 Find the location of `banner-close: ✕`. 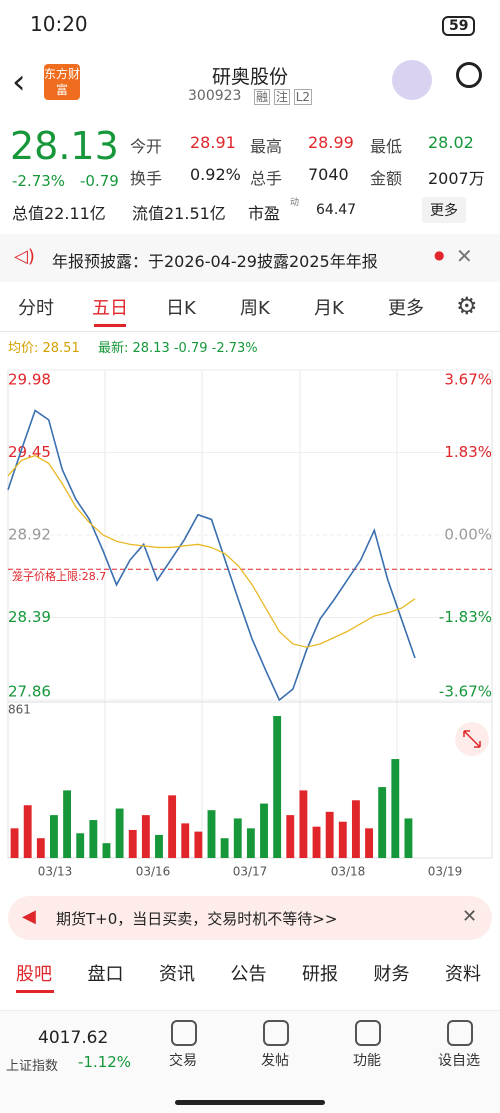

banner-close: ✕ is located at coordinates (470, 916).